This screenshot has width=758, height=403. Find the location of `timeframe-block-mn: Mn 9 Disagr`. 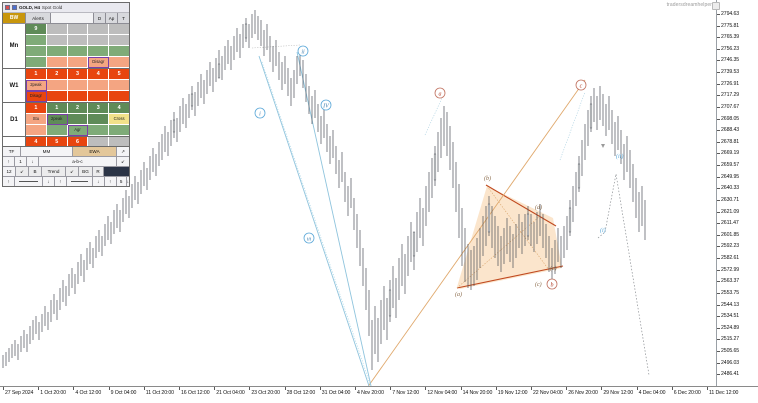

timeframe-block-mn: Mn 9 Disagr is located at coordinates (66, 46).